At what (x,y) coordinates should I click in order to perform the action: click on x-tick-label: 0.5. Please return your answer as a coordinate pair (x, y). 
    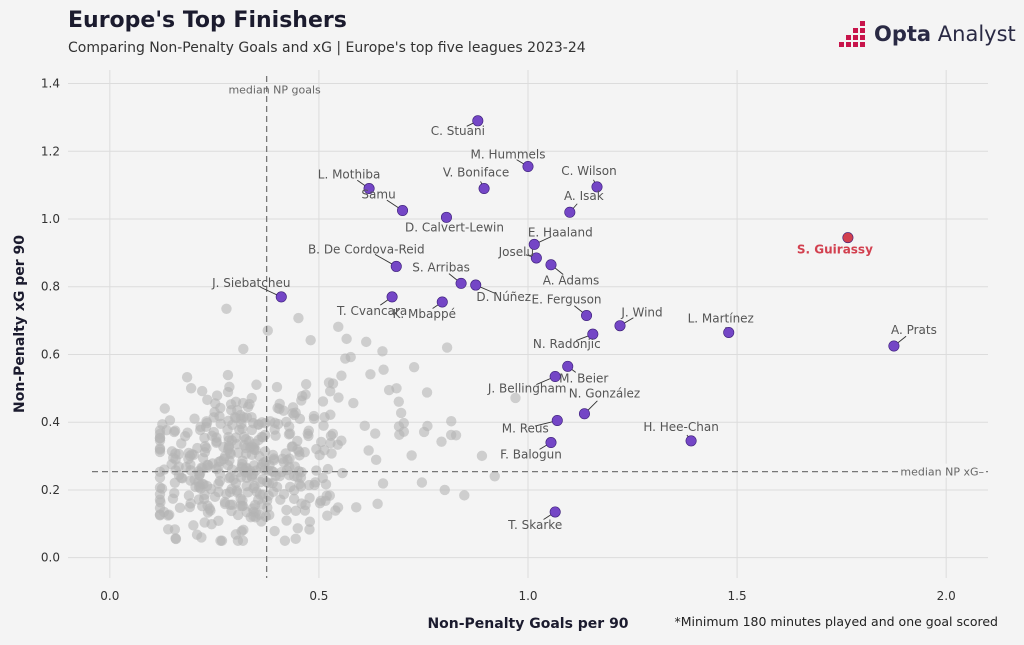
    Looking at the image, I should click on (318, 596).